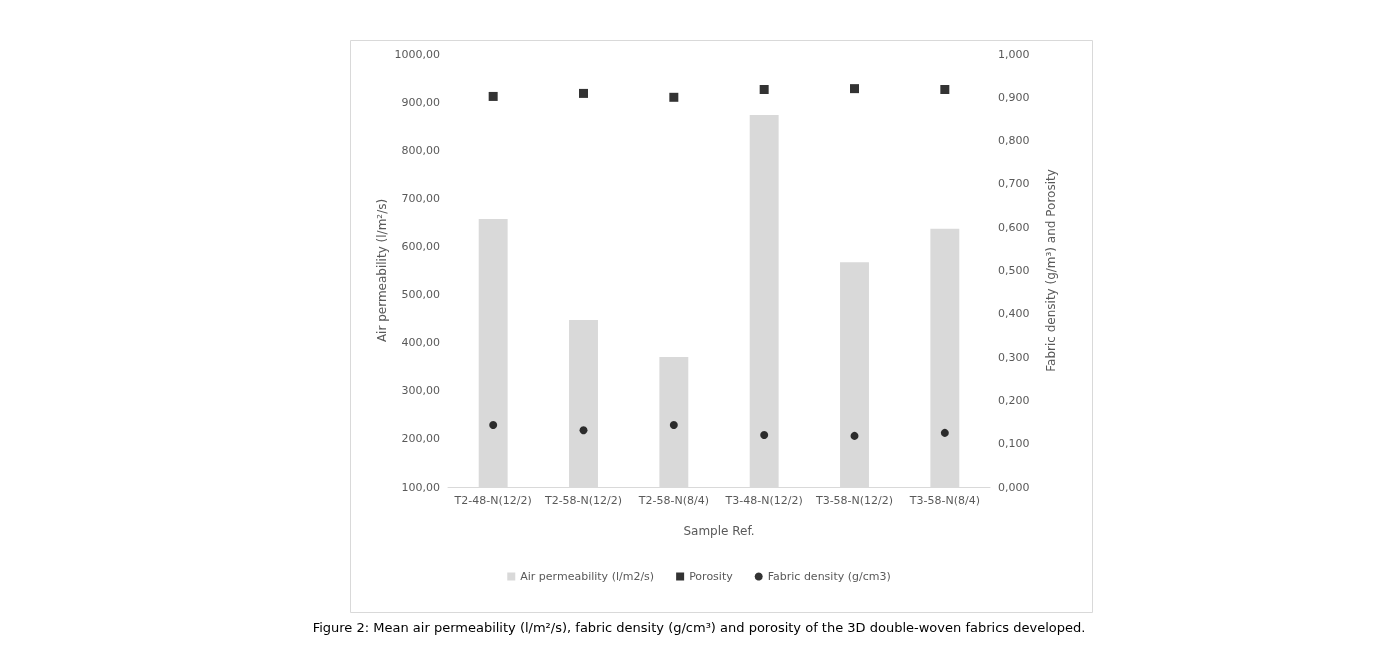 The height and width of the screenshot is (650, 1398). What do you see at coordinates (420, 198) in the screenshot?
I see `y-tick-label: 700,00` at bounding box center [420, 198].